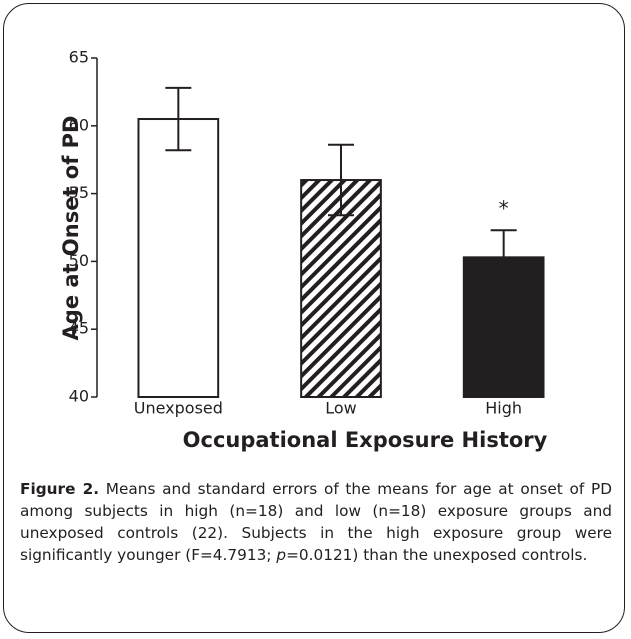 This screenshot has height=639, width=631. Describe the element at coordinates (79, 124) in the screenshot. I see `y-tick-label: 60` at that location.